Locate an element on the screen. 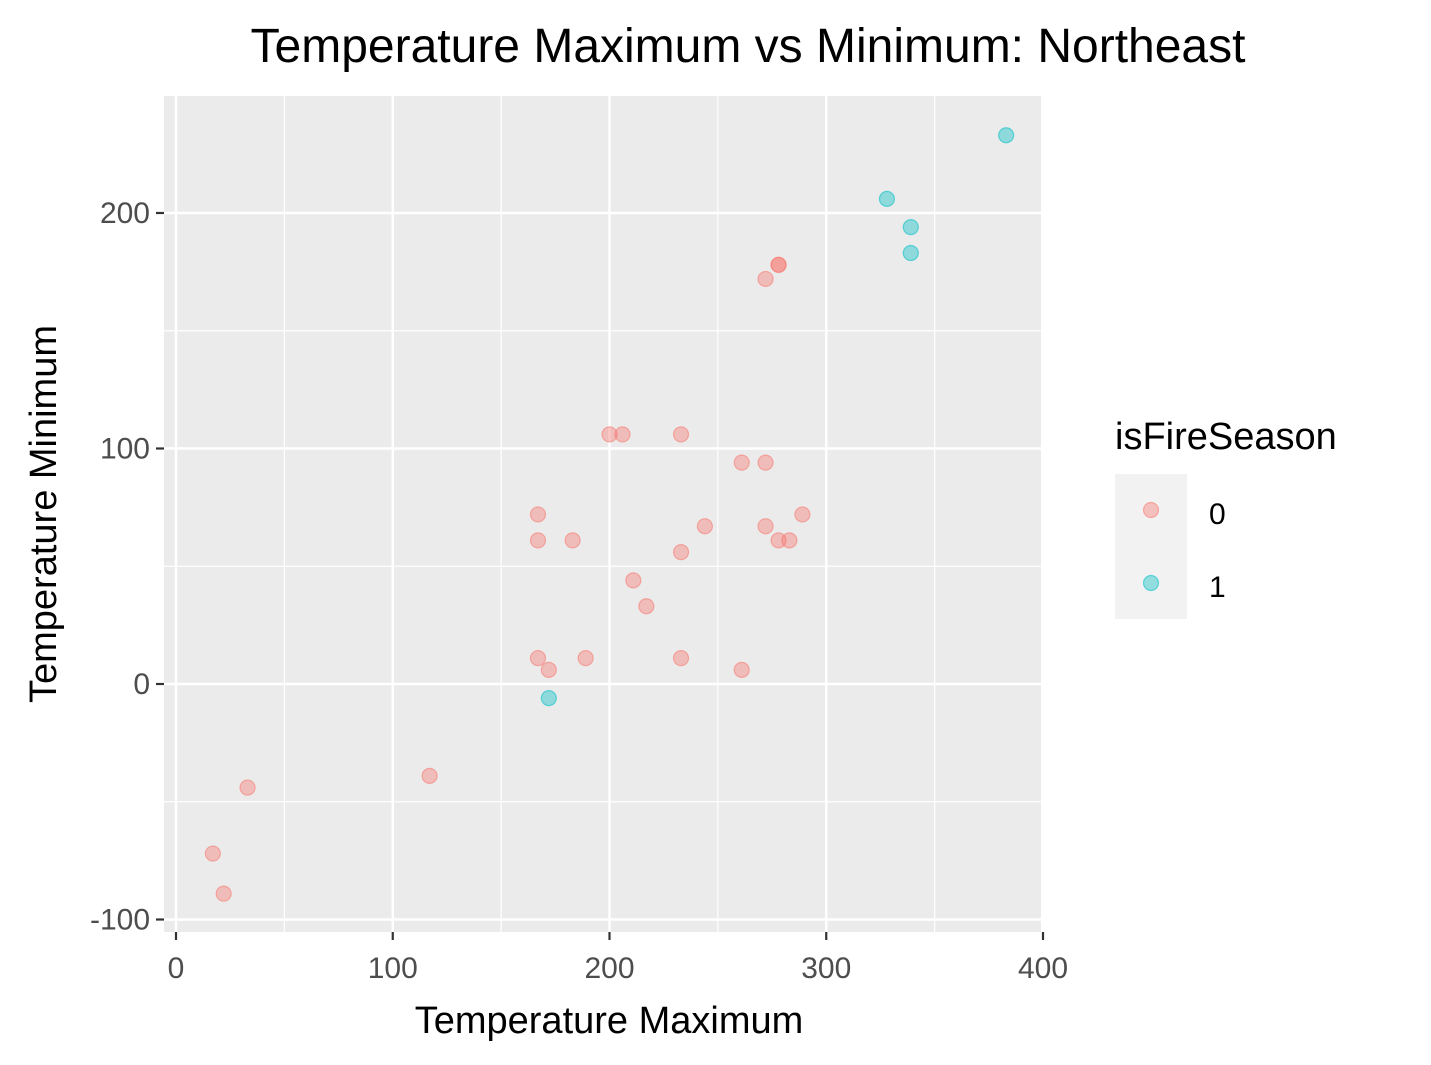 This screenshot has width=1431, height=1065. x-tick-label: 100 is located at coordinates (393, 968).